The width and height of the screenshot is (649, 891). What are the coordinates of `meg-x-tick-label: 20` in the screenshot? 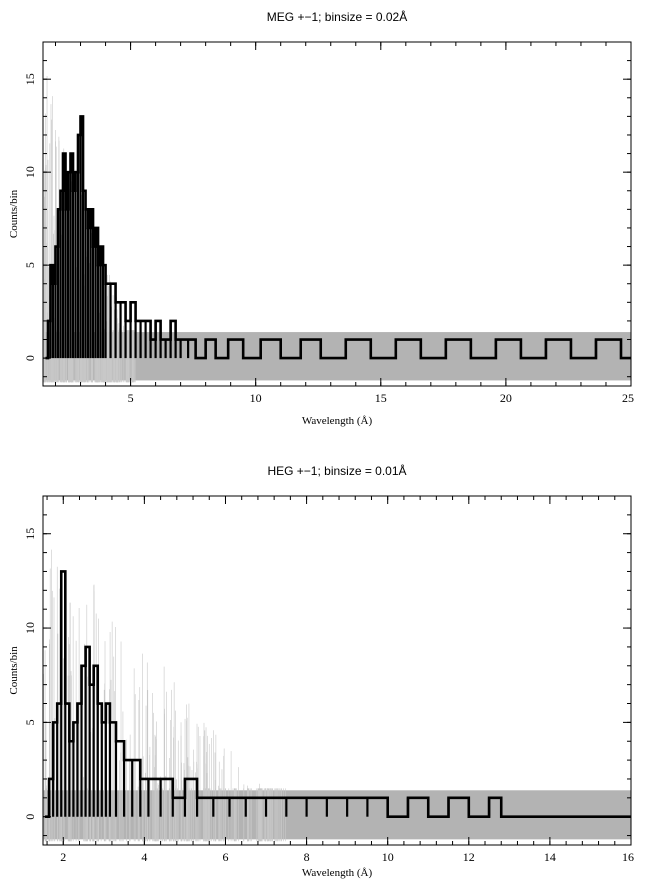 It's located at (506, 398).